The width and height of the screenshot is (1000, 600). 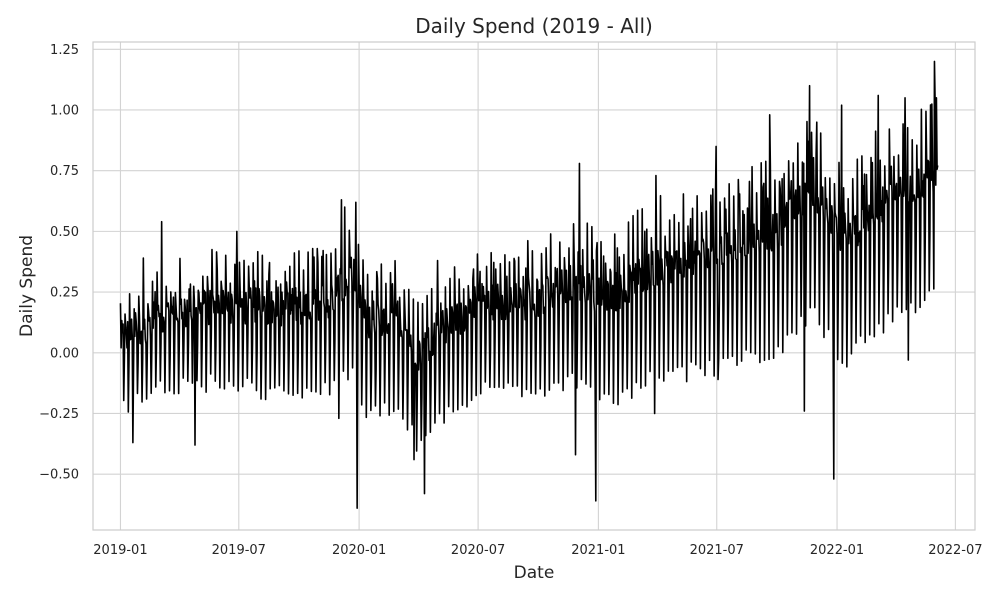 I want to click on y-tick-label: 0.25, so click(x=64, y=293).